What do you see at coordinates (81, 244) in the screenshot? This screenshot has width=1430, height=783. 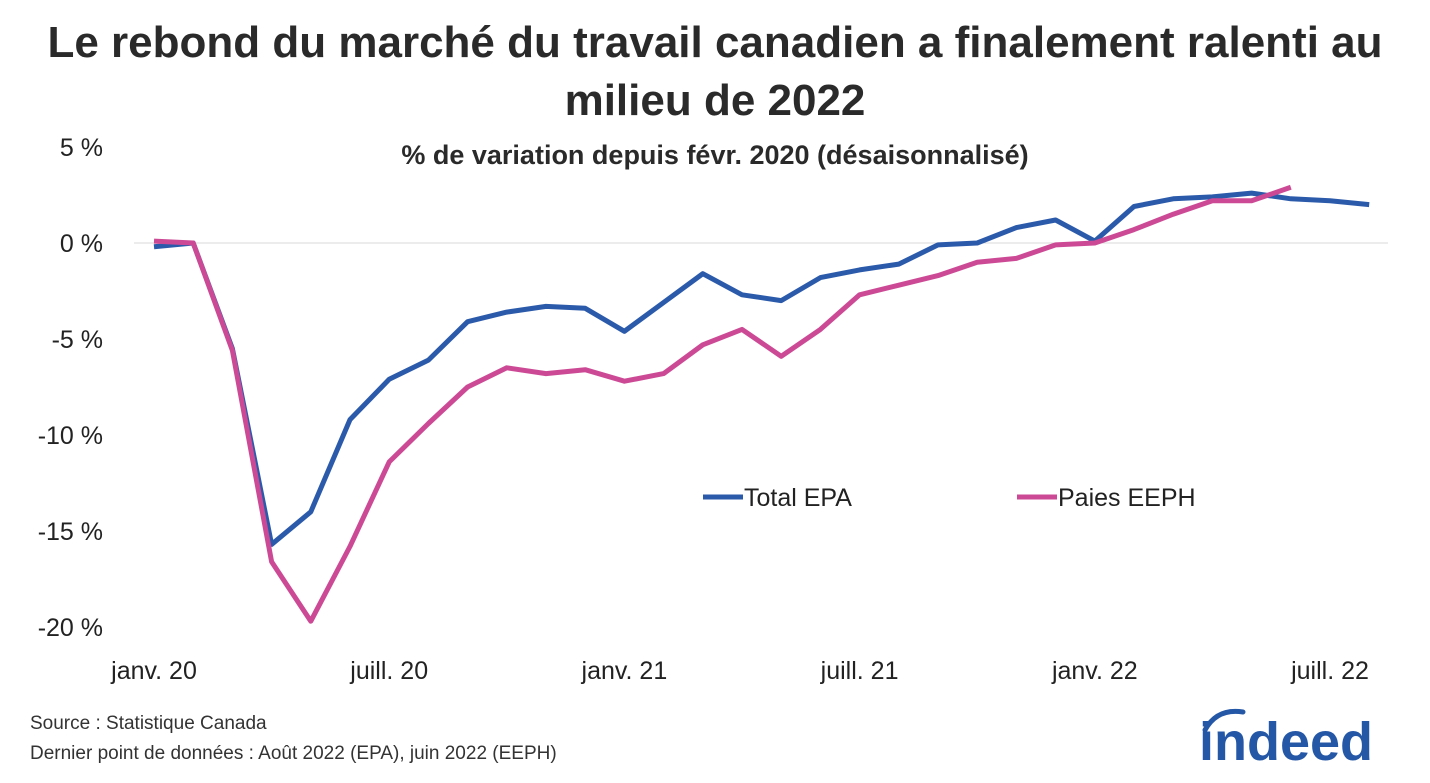 I see `y-tick-label: 0 %` at bounding box center [81, 244].